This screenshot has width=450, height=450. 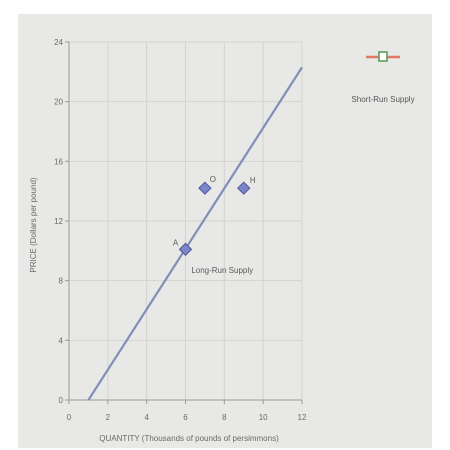 I want to click on y-tick-label: 4, so click(x=61, y=340).